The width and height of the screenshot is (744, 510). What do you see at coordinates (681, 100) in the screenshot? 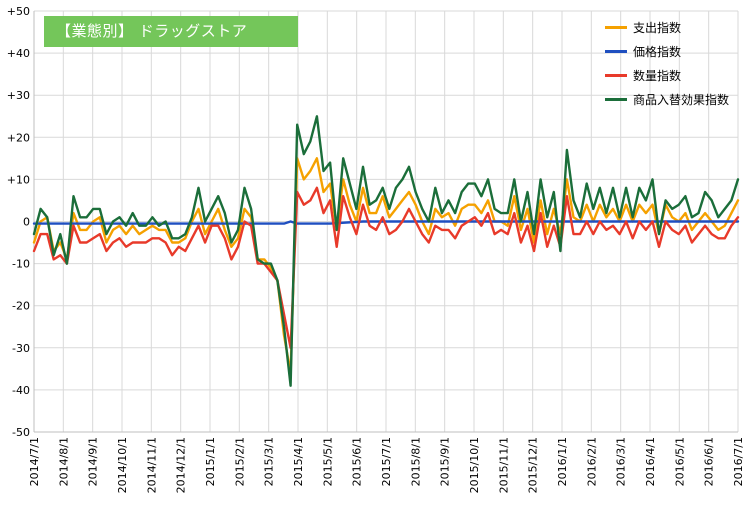
I see `legend-label-3: 商品入替効果指数` at bounding box center [681, 100].